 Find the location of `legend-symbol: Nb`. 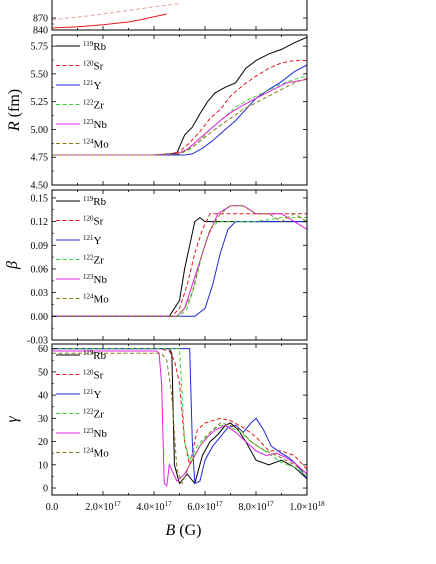

legend-symbol: Nb is located at coordinates (101, 434).